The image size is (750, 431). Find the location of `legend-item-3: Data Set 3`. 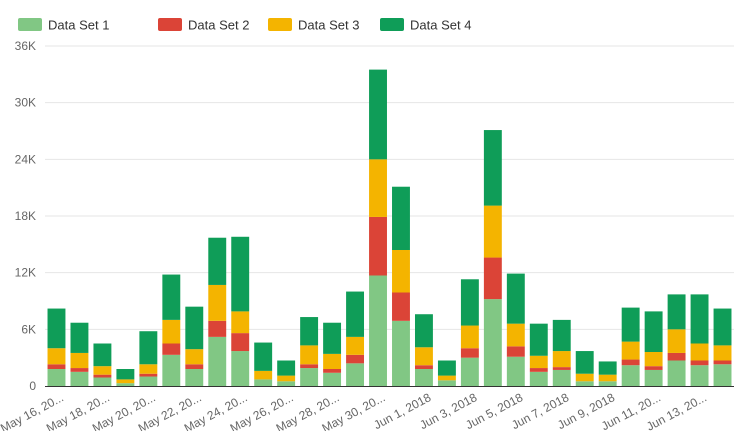

legend-item-3: Data Set 3 is located at coordinates (313, 25).